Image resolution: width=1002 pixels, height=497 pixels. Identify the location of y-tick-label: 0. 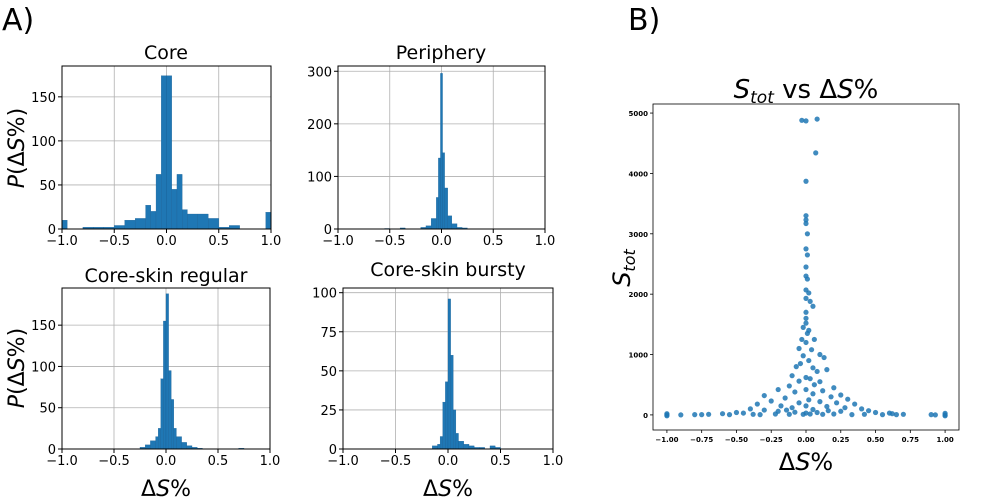
(52, 230).